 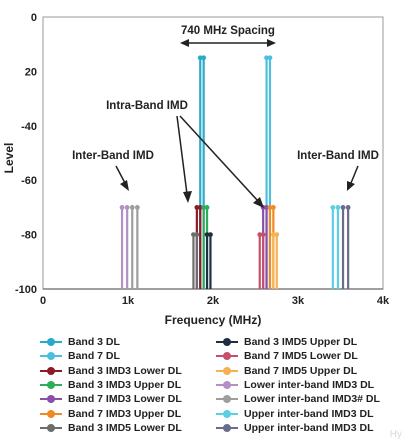 I want to click on spacing-arrow-left-head, so click(x=184, y=43).